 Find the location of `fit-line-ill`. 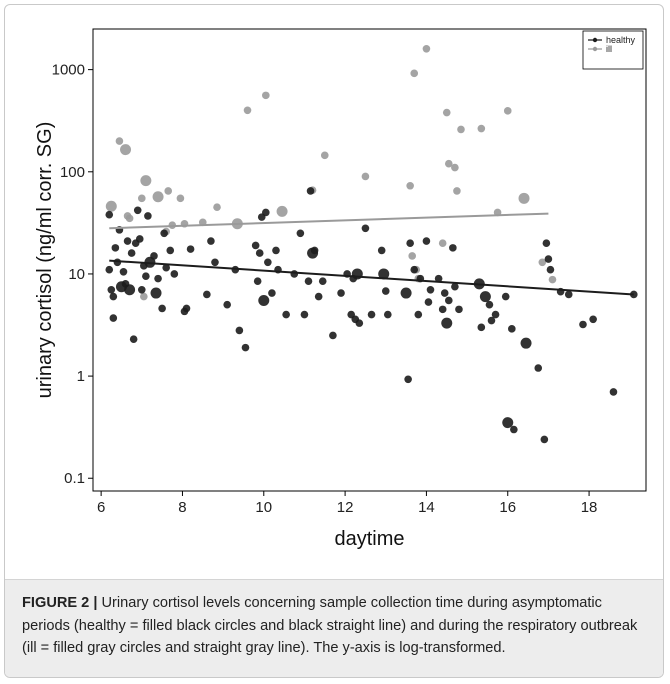

fit-line-ill is located at coordinates (329, 221).